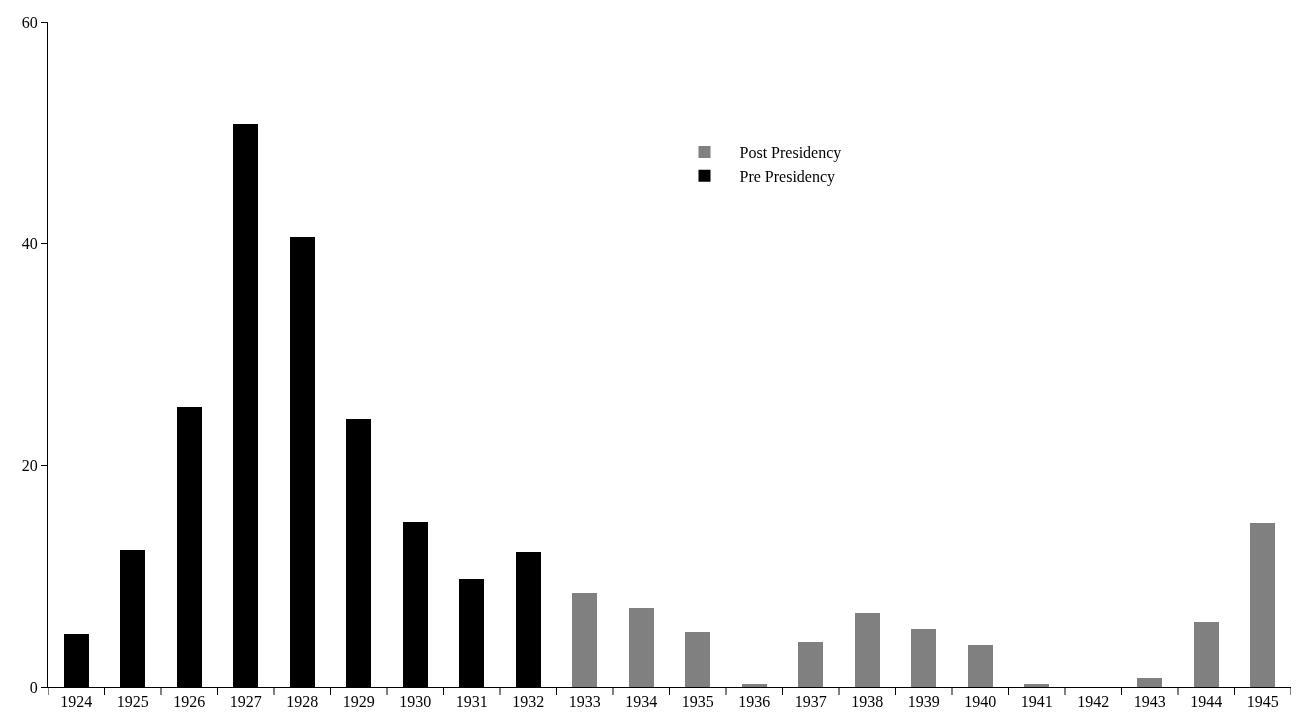  What do you see at coordinates (1036, 702) in the screenshot?
I see `x-tick-label: 1941` at bounding box center [1036, 702].